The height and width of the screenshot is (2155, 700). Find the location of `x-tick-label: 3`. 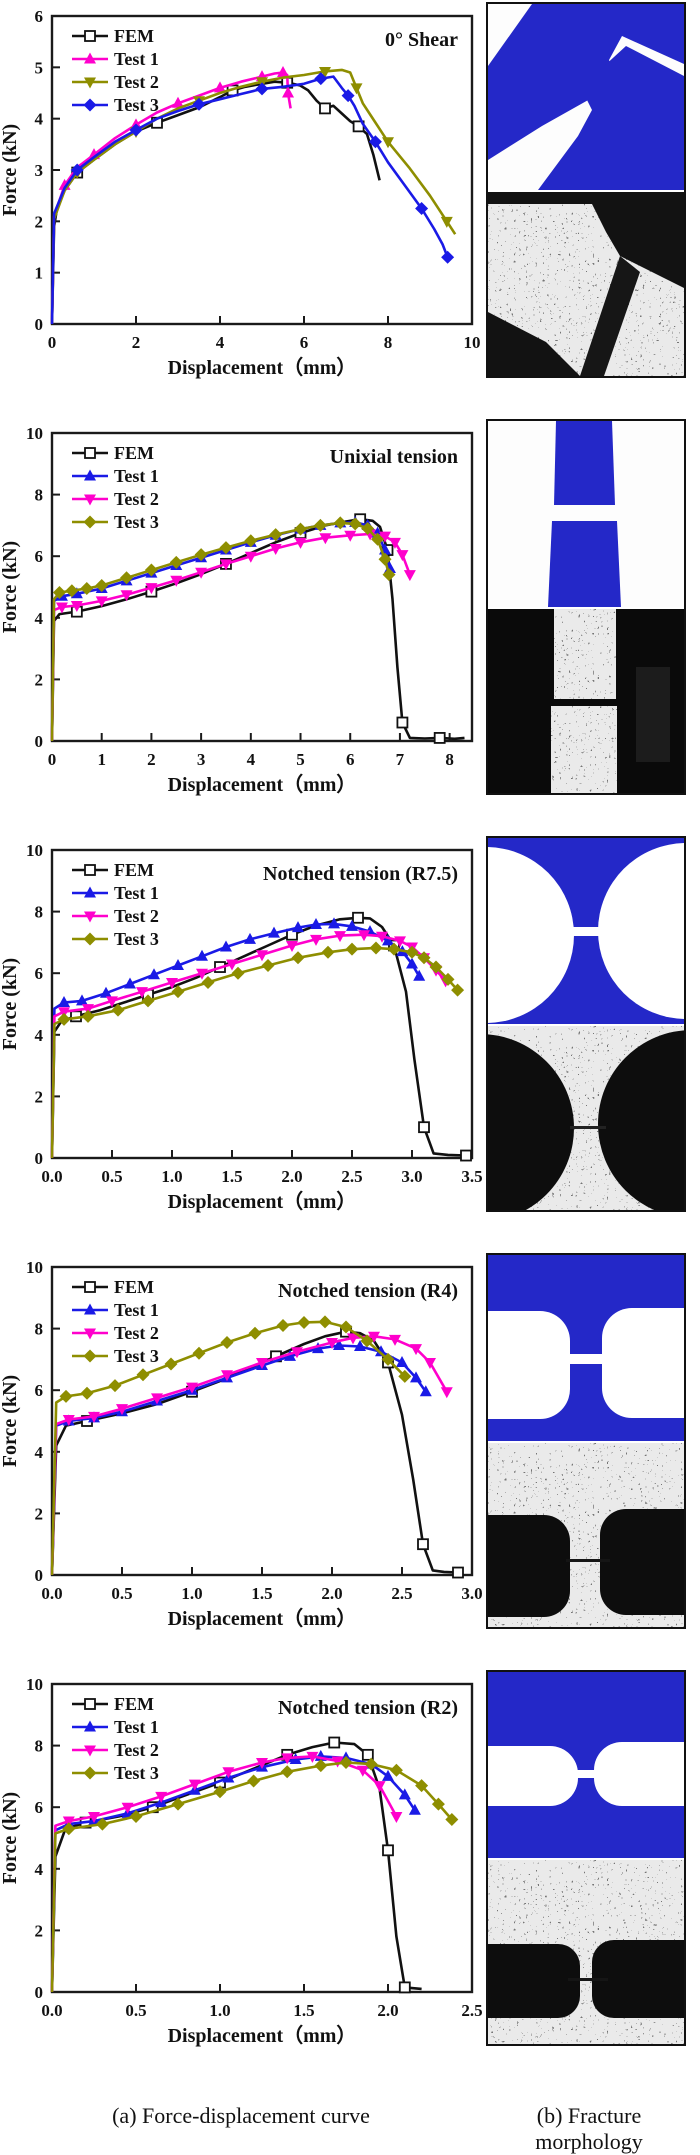

x-tick-label: 3 is located at coordinates (201, 759).